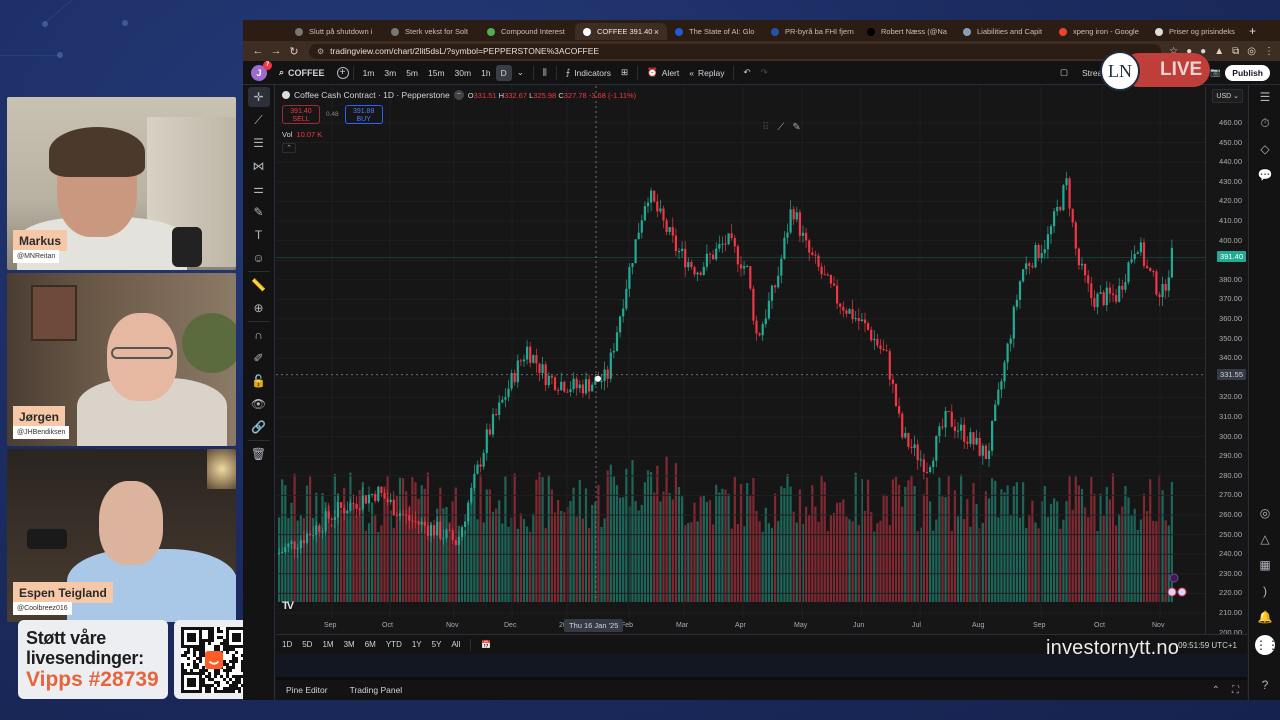  I want to click on maximize-panel-icon: ⛶, so click(1235, 690).